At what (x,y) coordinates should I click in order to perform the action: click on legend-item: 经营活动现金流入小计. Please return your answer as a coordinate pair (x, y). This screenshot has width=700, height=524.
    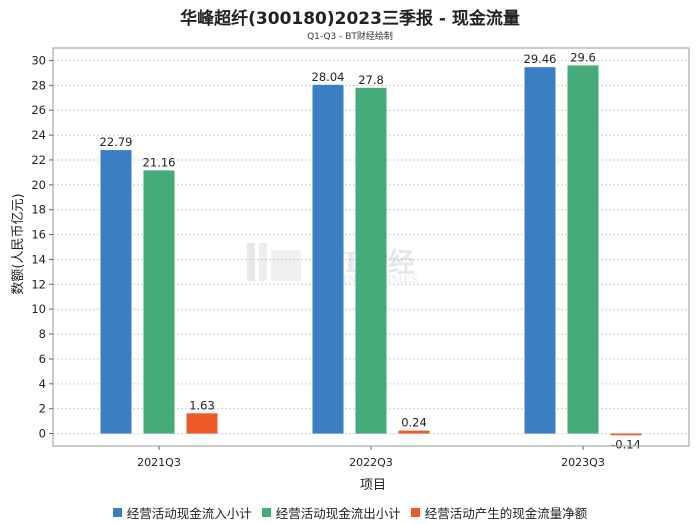
    Looking at the image, I should click on (182, 512).